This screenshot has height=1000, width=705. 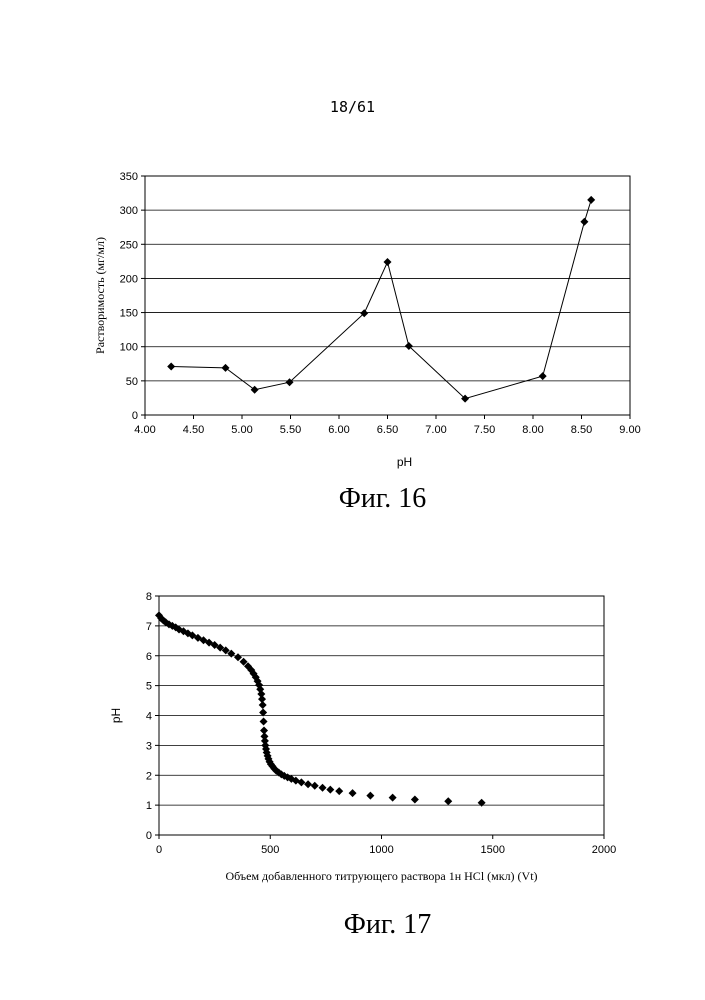 What do you see at coordinates (370, 925) in the screenshot?
I see `figure-caption-17: Фиг. 17` at bounding box center [370, 925].